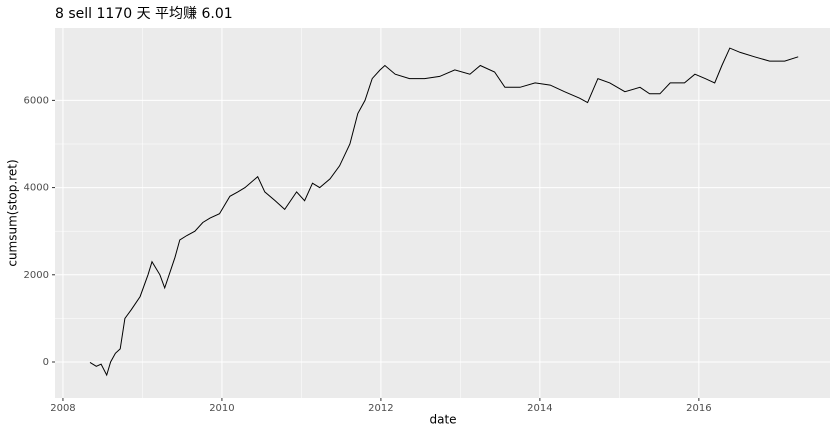 This screenshot has width=839, height=434. I want to click on x-tick-label: 2008, so click(62, 408).